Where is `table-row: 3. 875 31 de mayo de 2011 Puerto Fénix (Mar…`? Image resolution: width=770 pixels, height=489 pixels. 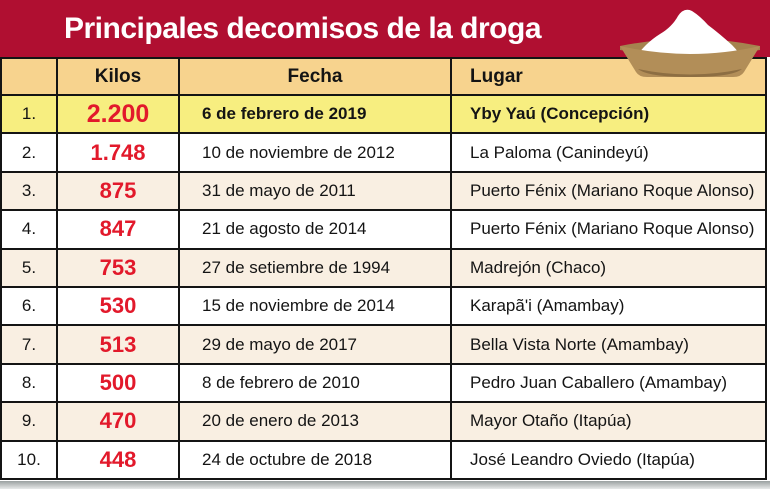 table-row: 3. 875 31 de mayo de 2011 Puerto Fénix (Mar… is located at coordinates (383, 191).